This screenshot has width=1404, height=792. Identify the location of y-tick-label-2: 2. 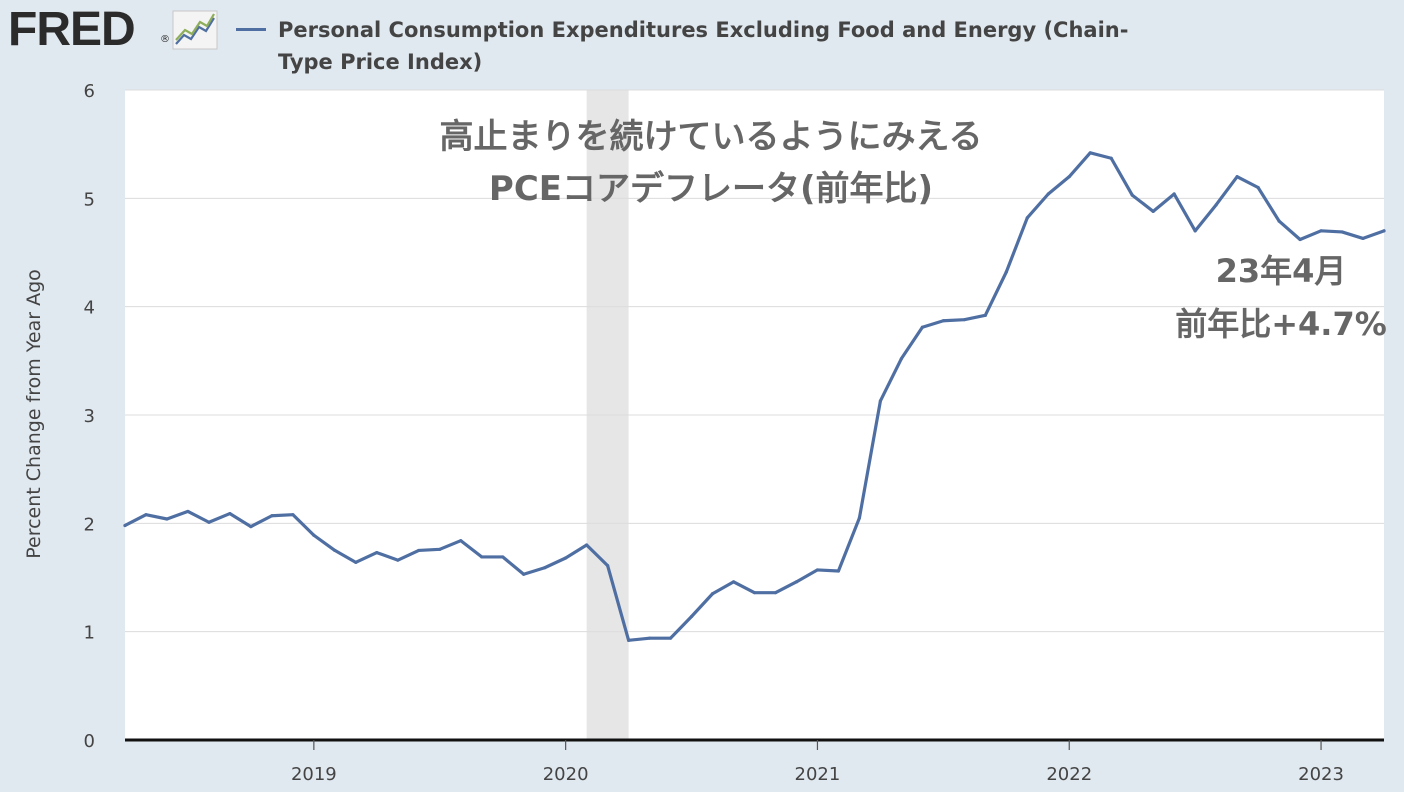
(89, 524).